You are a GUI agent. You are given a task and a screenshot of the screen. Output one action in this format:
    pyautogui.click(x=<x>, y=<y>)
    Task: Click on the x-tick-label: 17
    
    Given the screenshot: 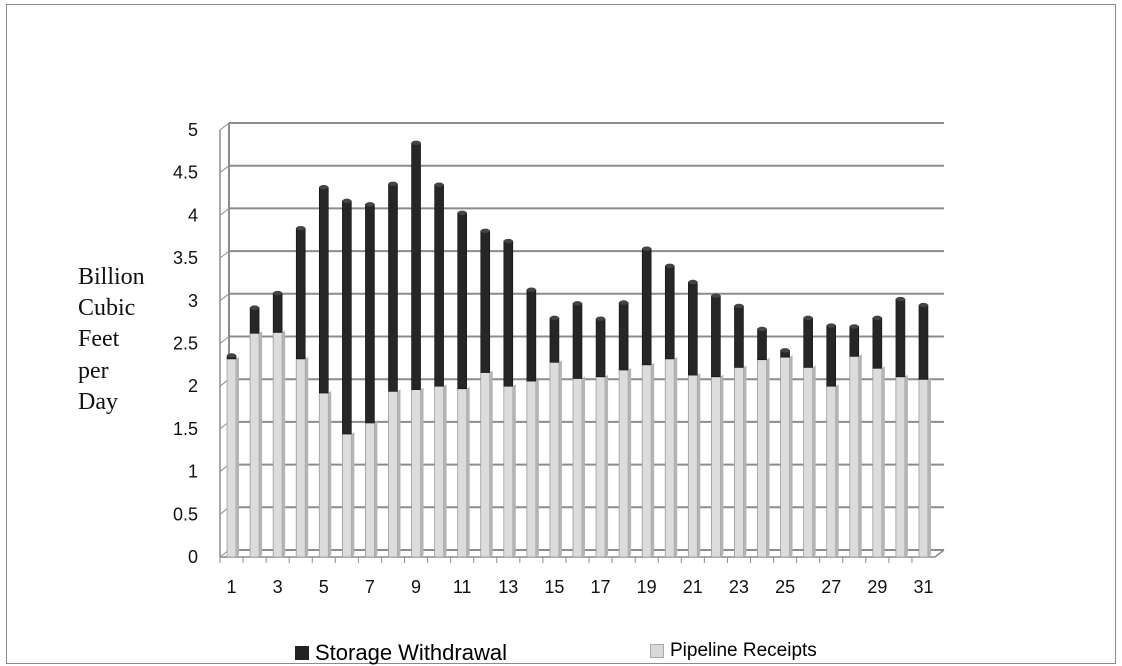 What is the action you would take?
    pyautogui.click(x=601, y=587)
    